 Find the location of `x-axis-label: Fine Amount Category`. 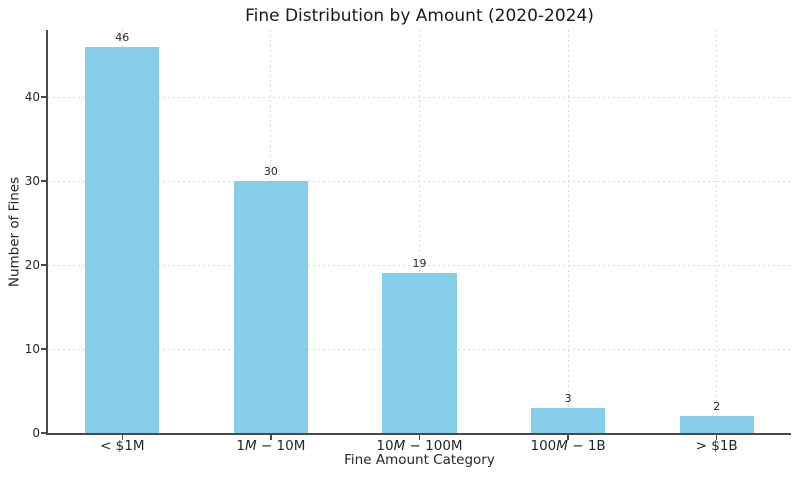

x-axis-label: Fine Amount Category is located at coordinates (419, 460).